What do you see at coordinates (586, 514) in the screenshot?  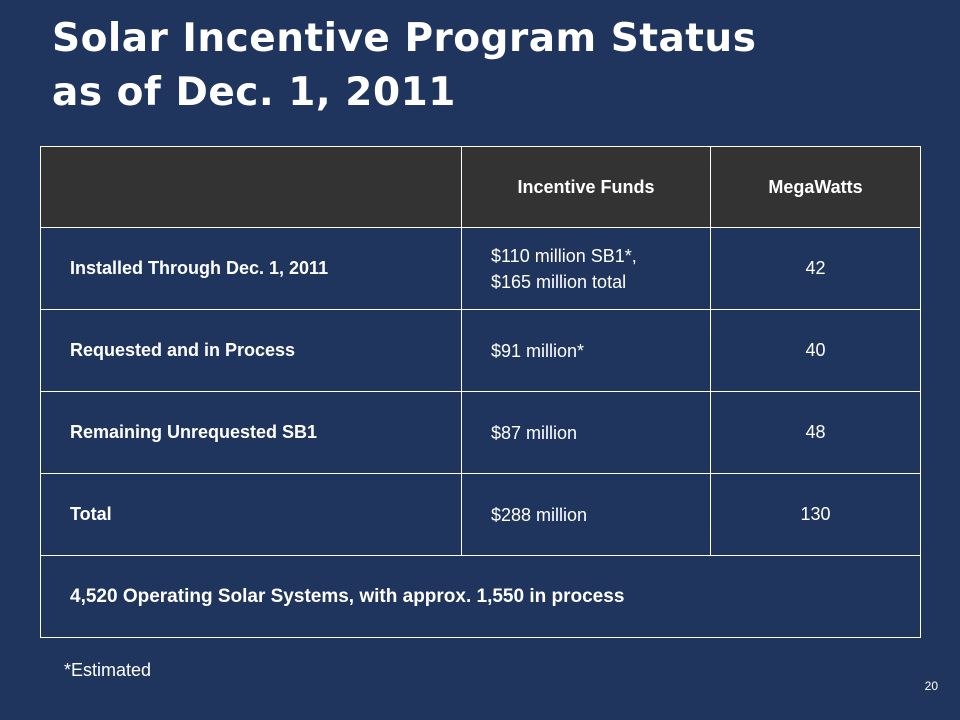 I see `funds-cell: $288 million` at bounding box center [586, 514].